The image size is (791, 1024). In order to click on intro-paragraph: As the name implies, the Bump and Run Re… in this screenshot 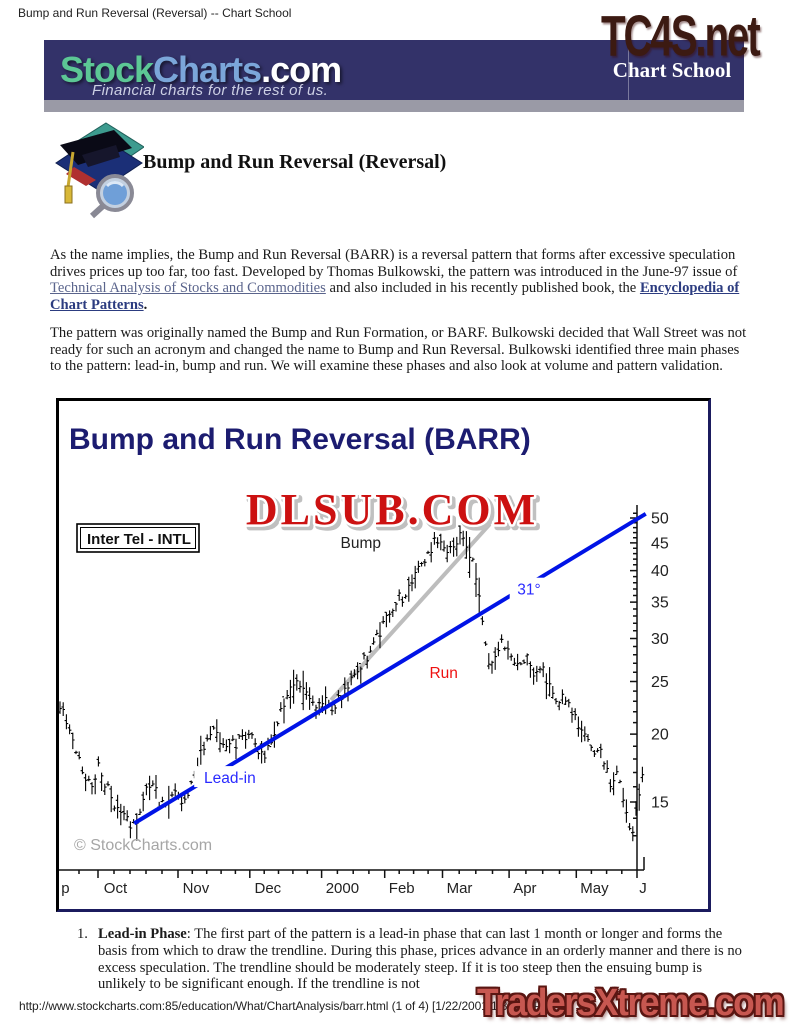, I will do `click(398, 280)`.